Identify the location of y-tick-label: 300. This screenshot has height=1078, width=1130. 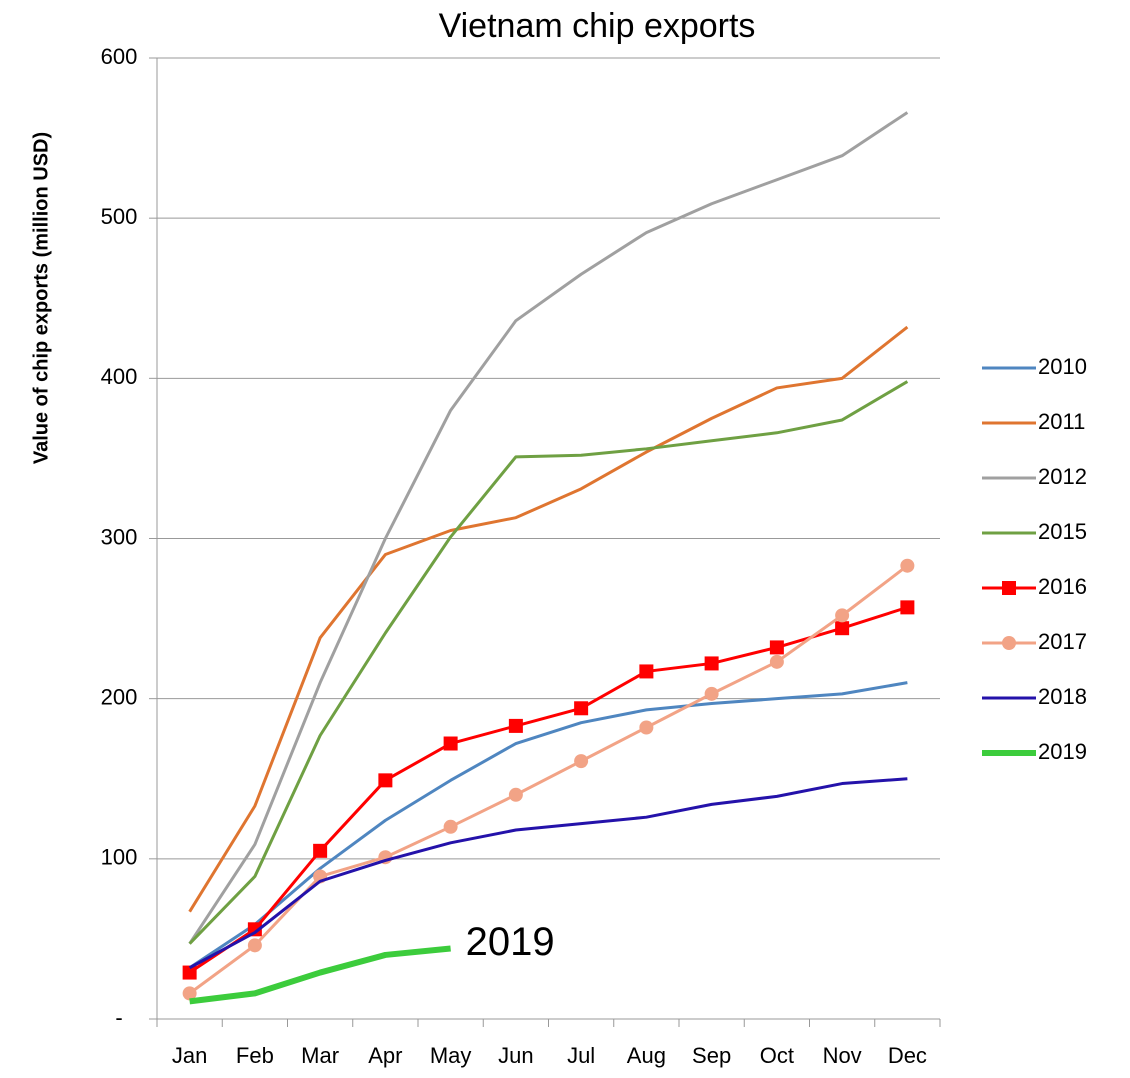
(119, 536).